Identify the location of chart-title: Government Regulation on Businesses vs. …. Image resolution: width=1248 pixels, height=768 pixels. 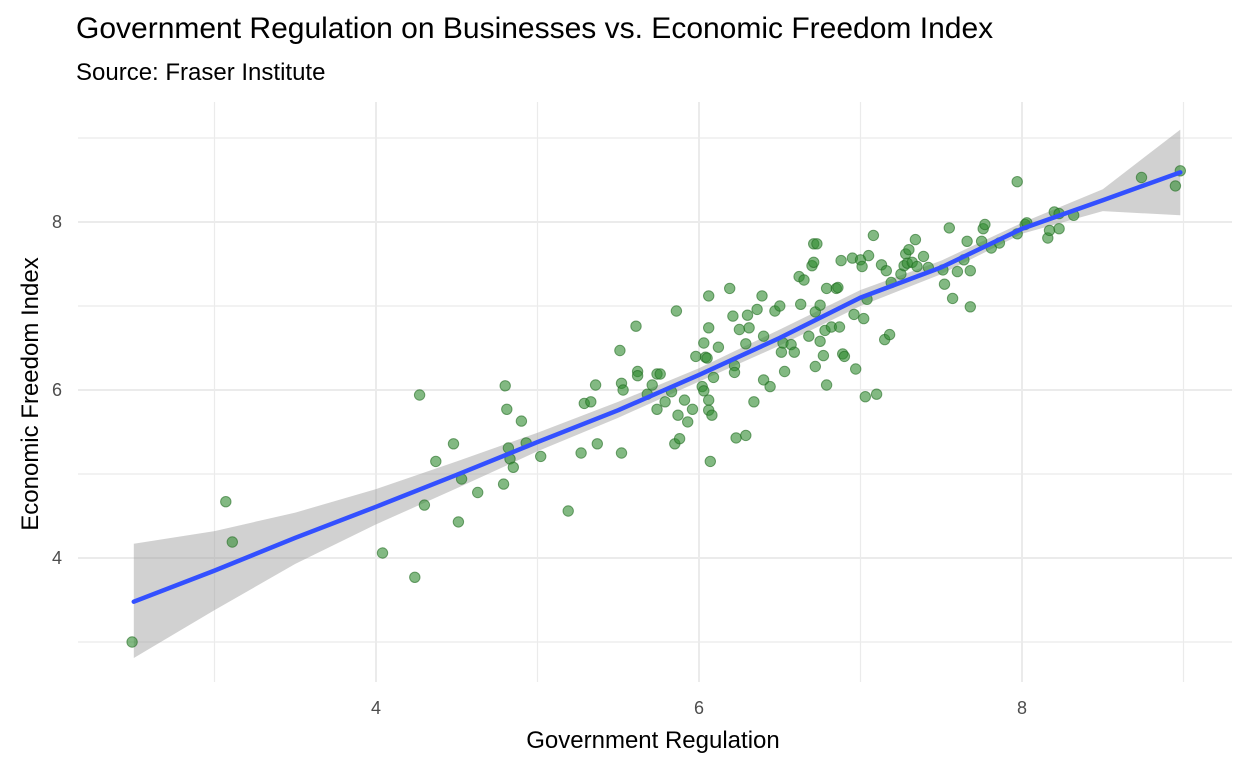
(535, 28).